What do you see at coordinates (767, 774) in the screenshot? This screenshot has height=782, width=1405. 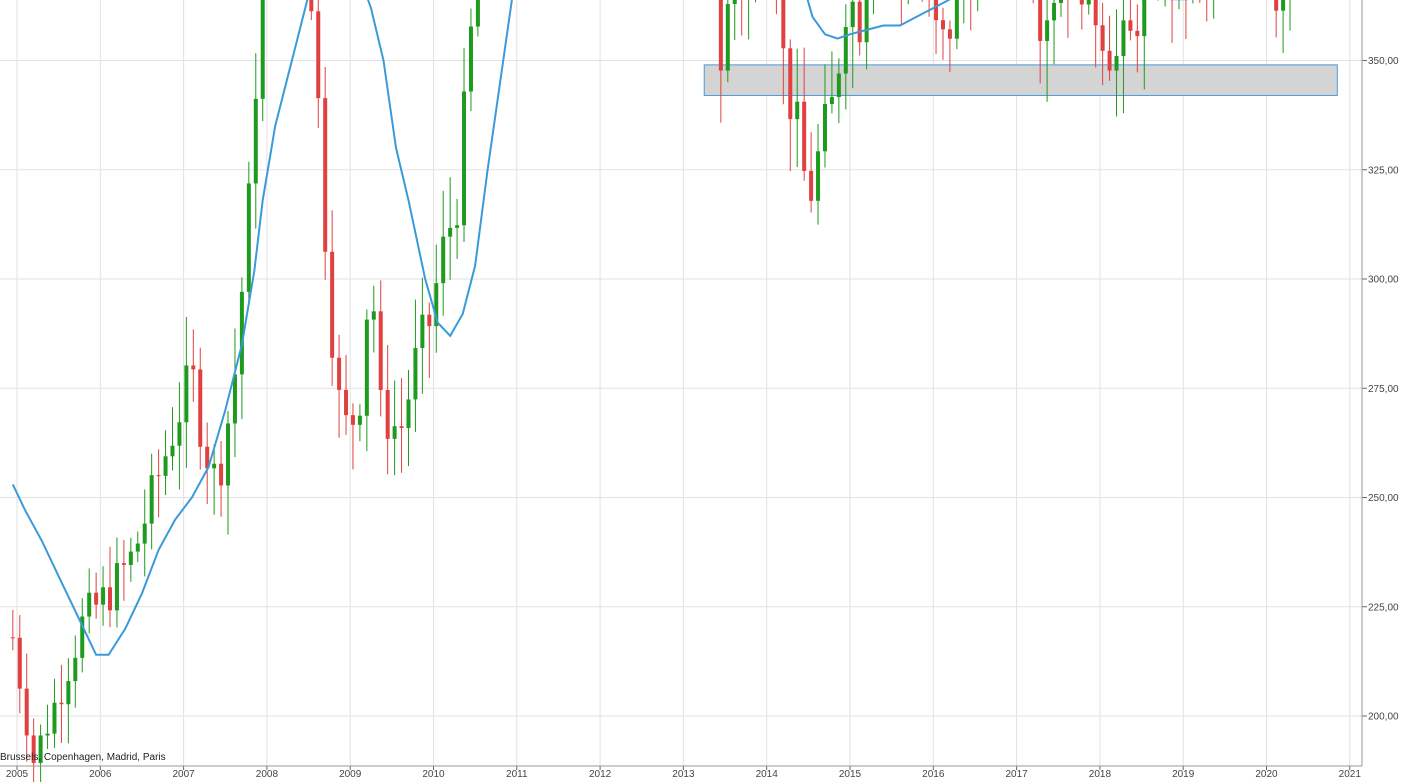 I see `x-tick-label: 2014` at bounding box center [767, 774].